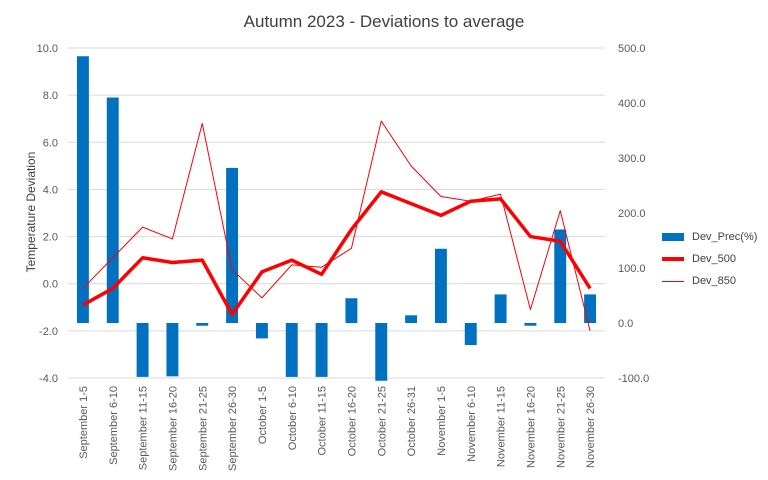  I want to click on y-tick-label: 0.0, so click(50, 285).